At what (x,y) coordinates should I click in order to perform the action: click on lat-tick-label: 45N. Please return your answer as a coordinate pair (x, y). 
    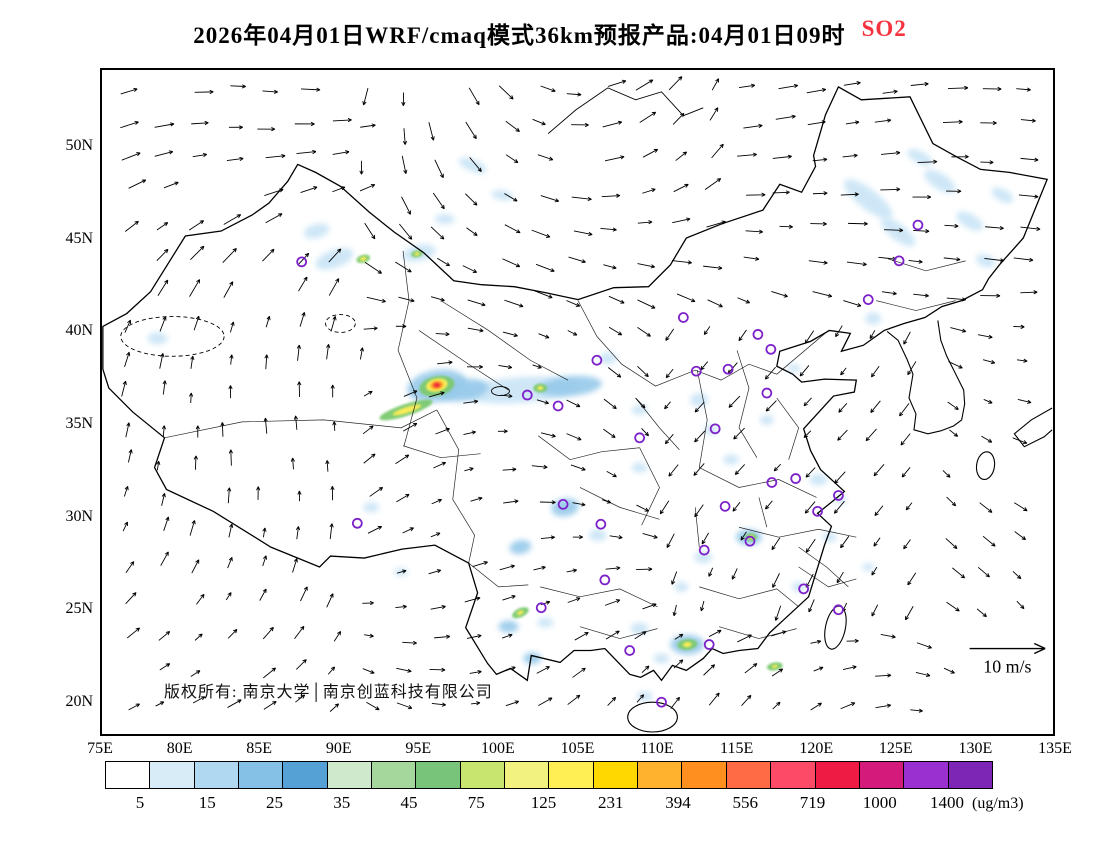
    Looking at the image, I should click on (79, 238).